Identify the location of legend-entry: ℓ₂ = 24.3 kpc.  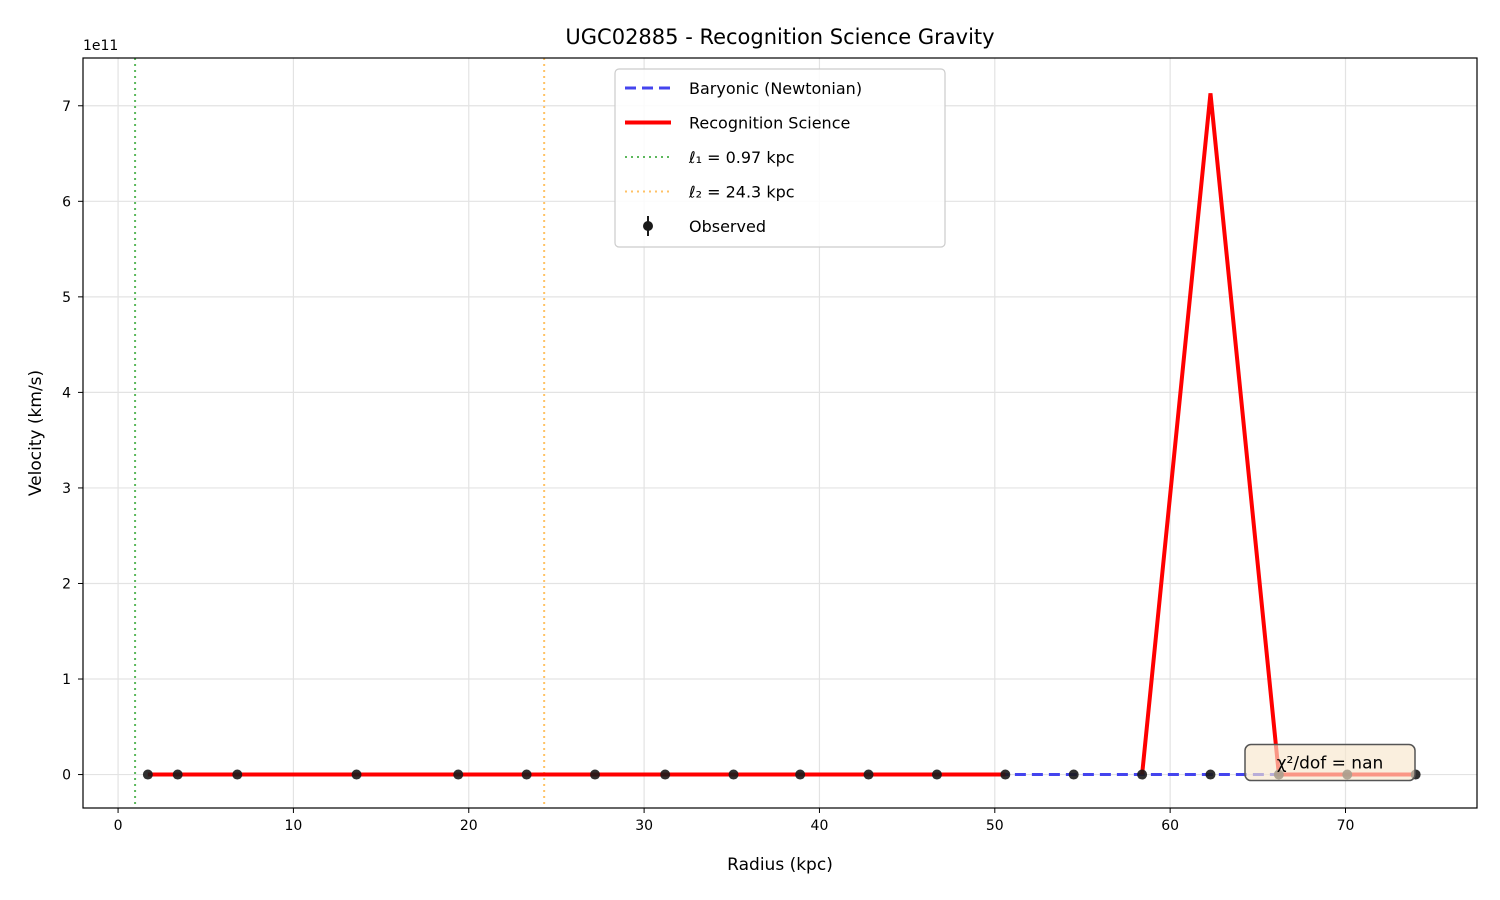
(710, 192).